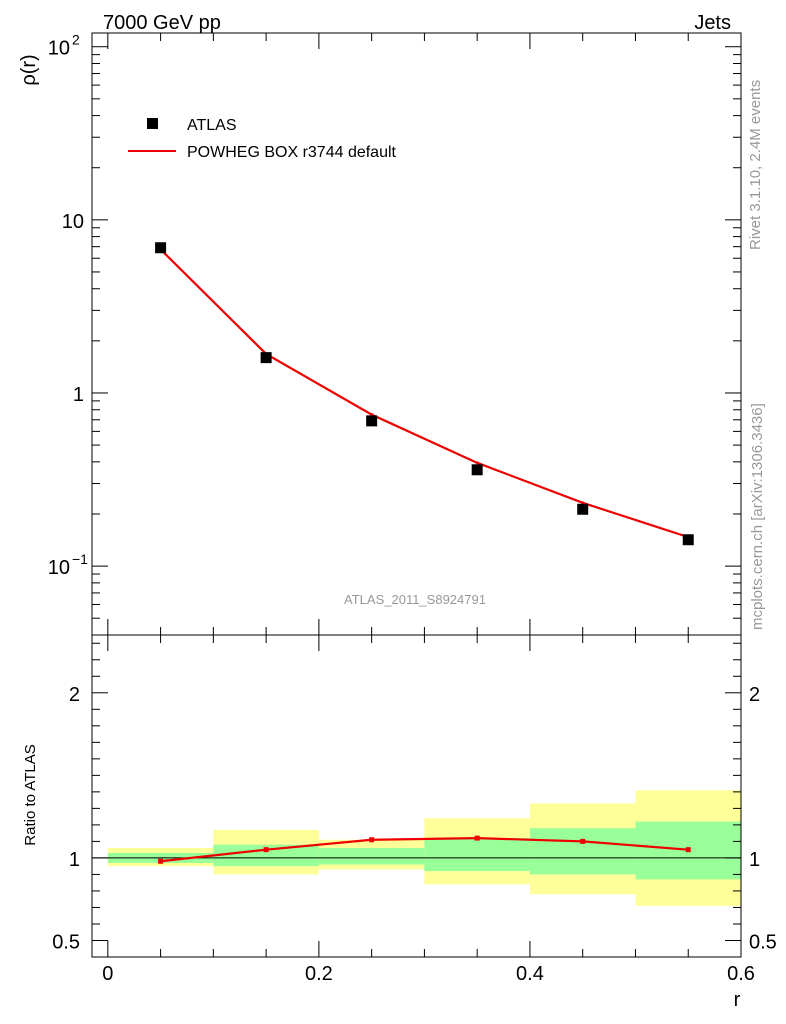  Describe the element at coordinates (262, 139) in the screenshot. I see `legend: ATLAS POWHEG BOX r3744 default` at that location.